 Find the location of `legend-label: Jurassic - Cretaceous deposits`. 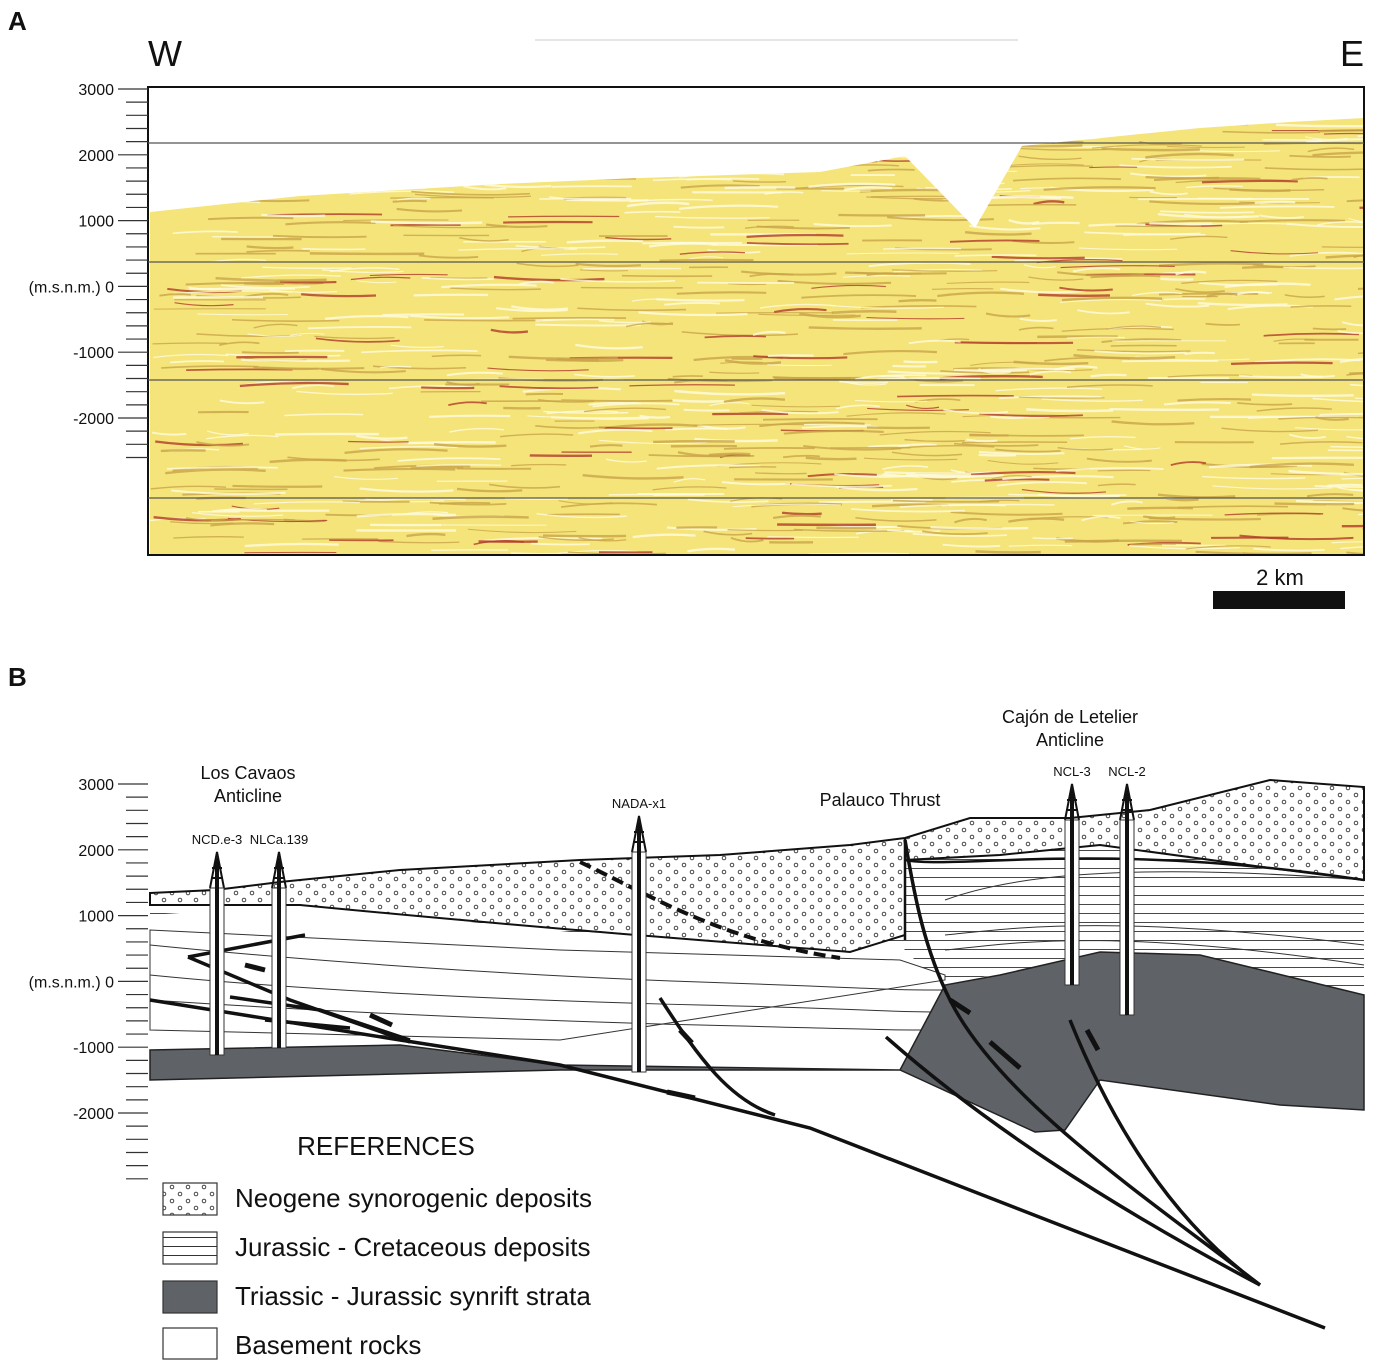

legend-label: Jurassic - Cretaceous deposits is located at coordinates (412, 1247).